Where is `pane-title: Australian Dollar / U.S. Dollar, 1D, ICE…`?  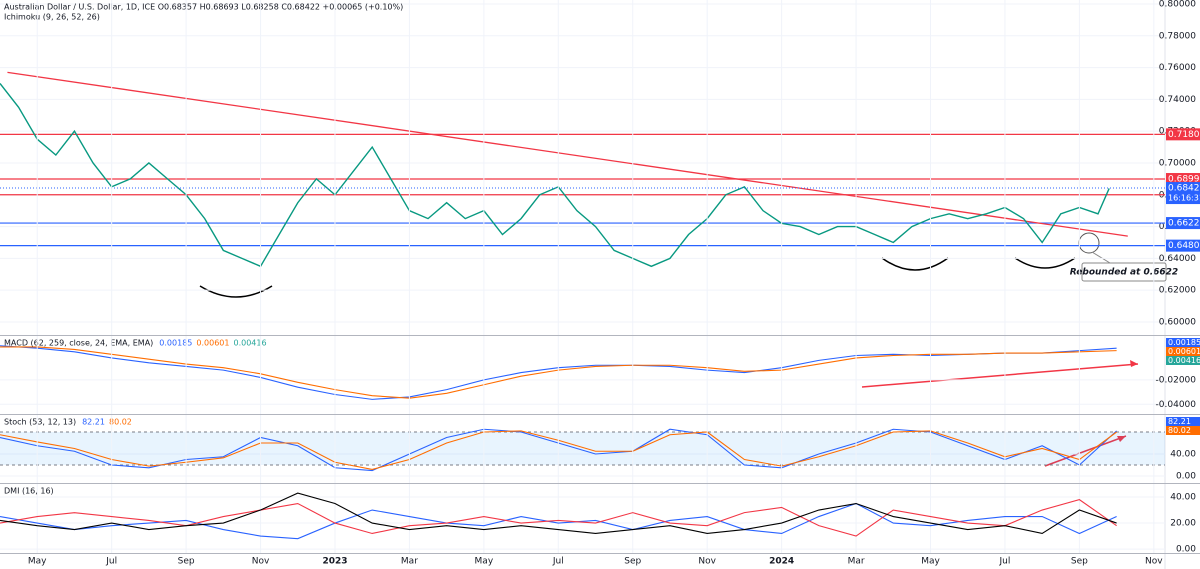
pane-title: Australian Dollar / U.S. Dollar, 1D, ICE… is located at coordinates (203, 7).